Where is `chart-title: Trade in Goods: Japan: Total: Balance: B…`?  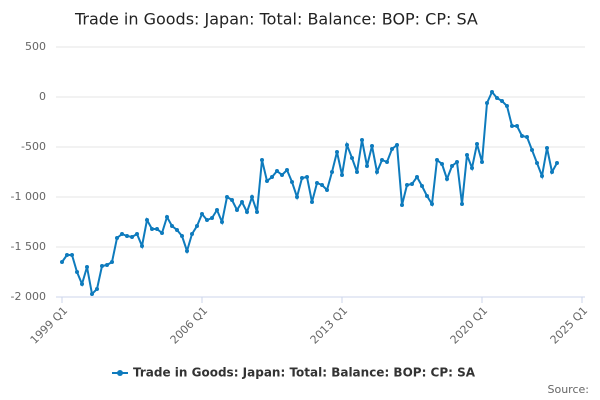 chart-title: Trade in Goods: Japan: Total: Balance: B… is located at coordinates (276, 19).